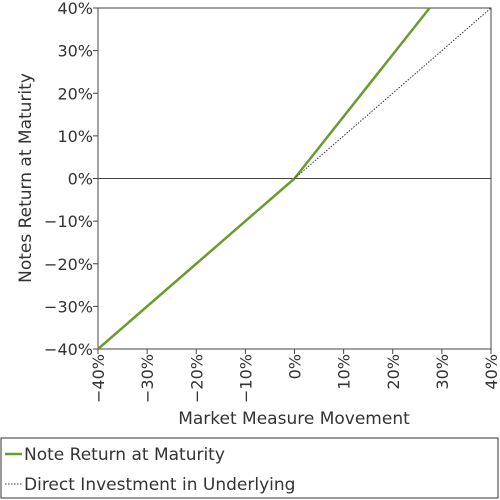  I want to click on y-tick-label: 30%, so click(75, 51).